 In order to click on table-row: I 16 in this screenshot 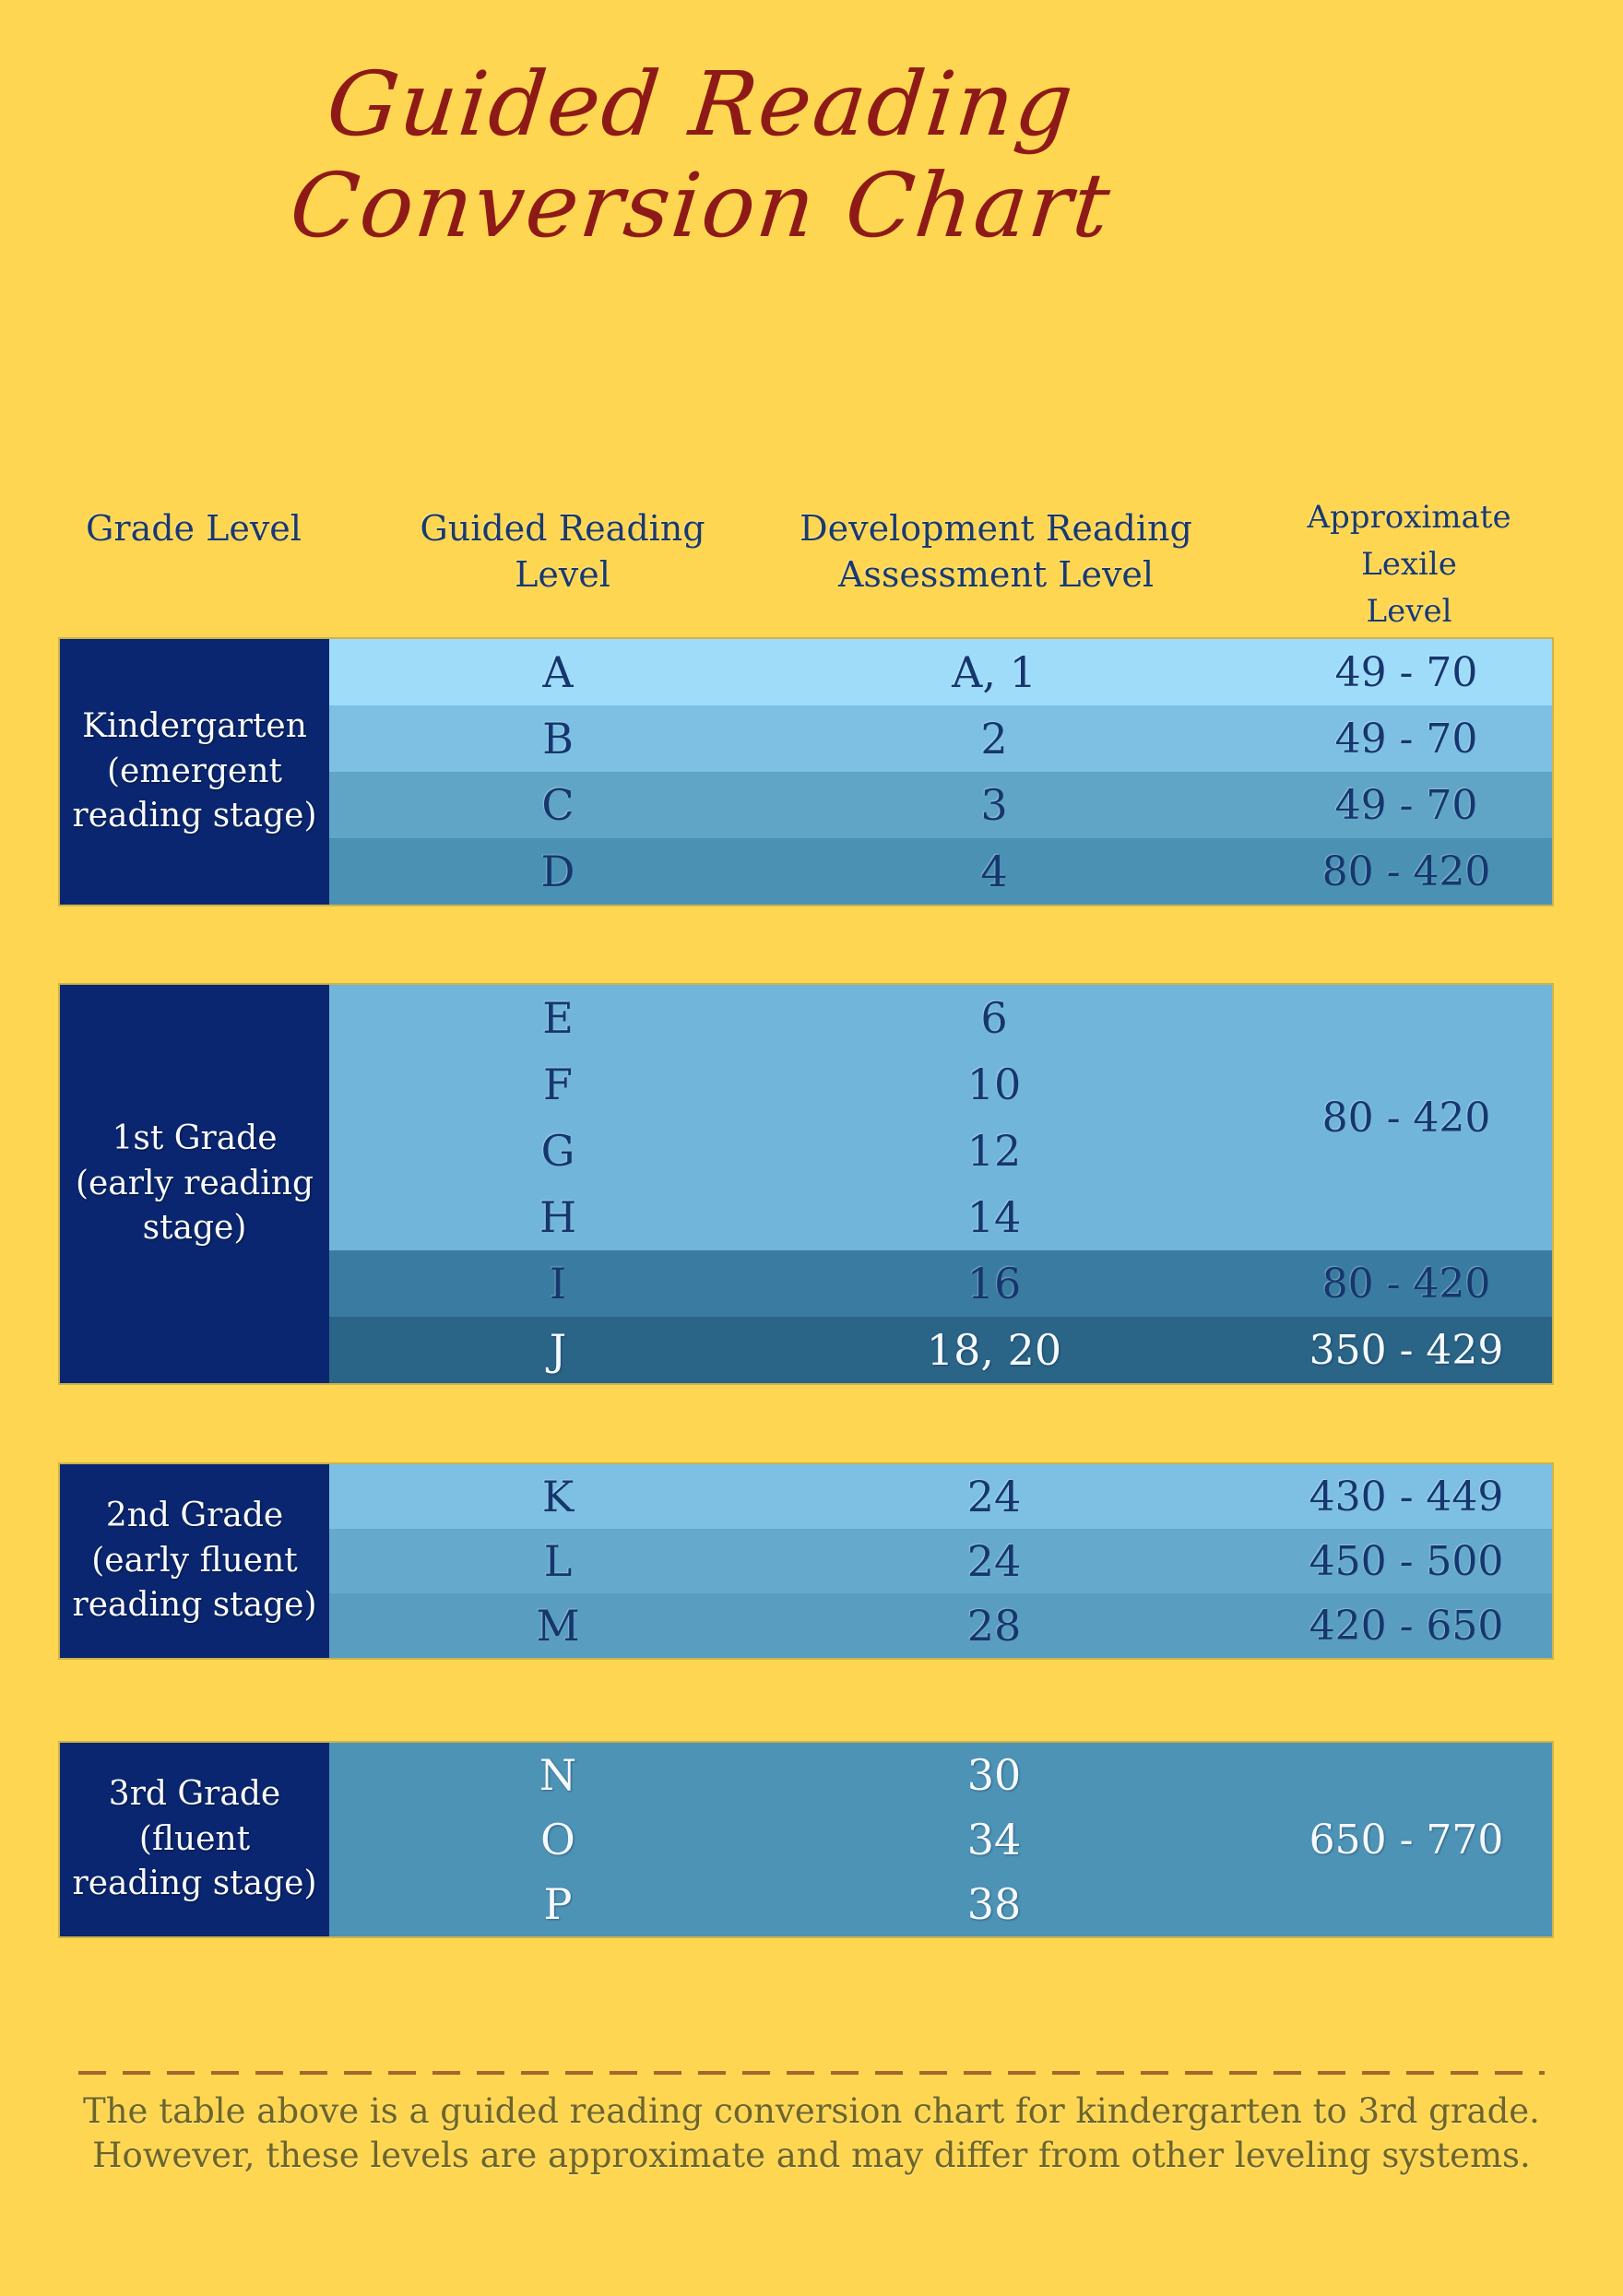, I will do `click(940, 1283)`.